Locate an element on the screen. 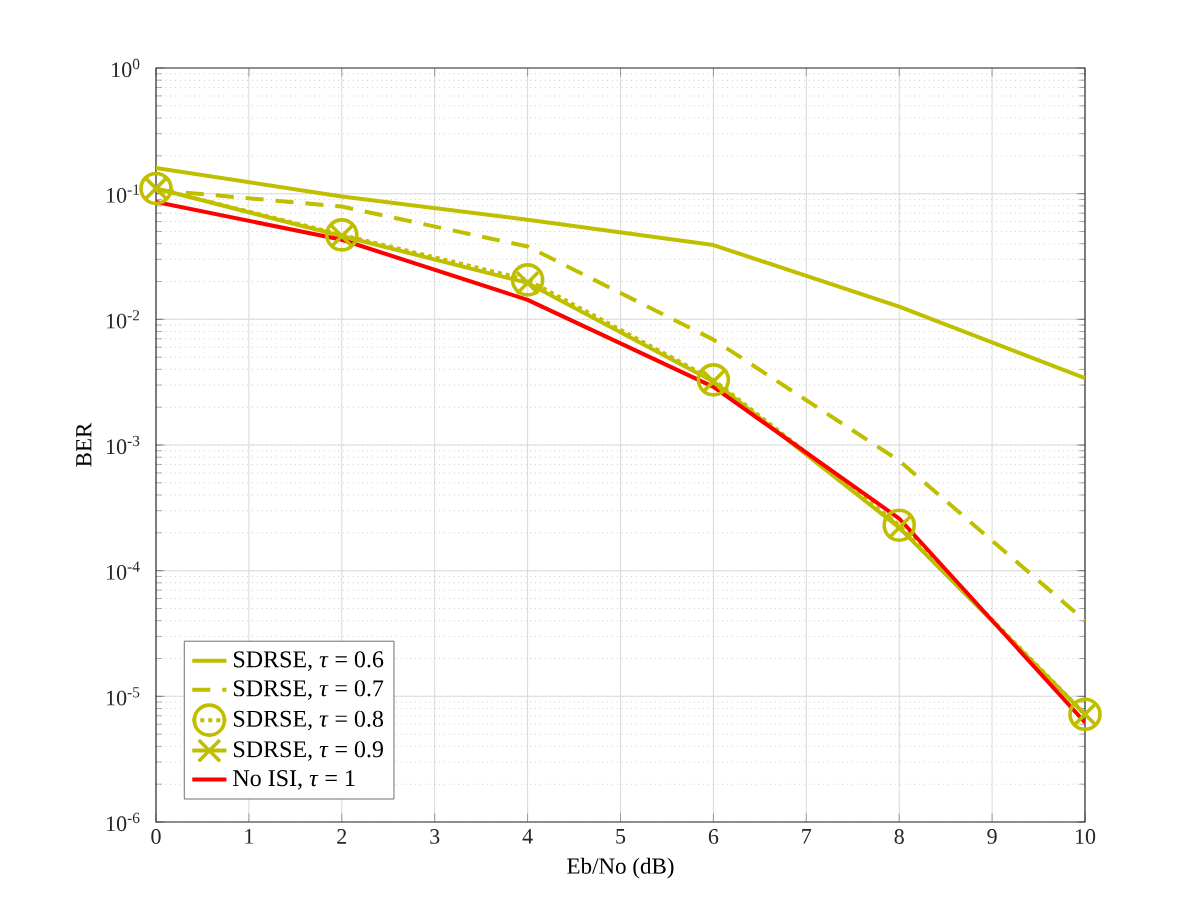 This screenshot has height=900, width=1200. y-tick-label: 10$^{-3}$ is located at coordinates (123, 445).